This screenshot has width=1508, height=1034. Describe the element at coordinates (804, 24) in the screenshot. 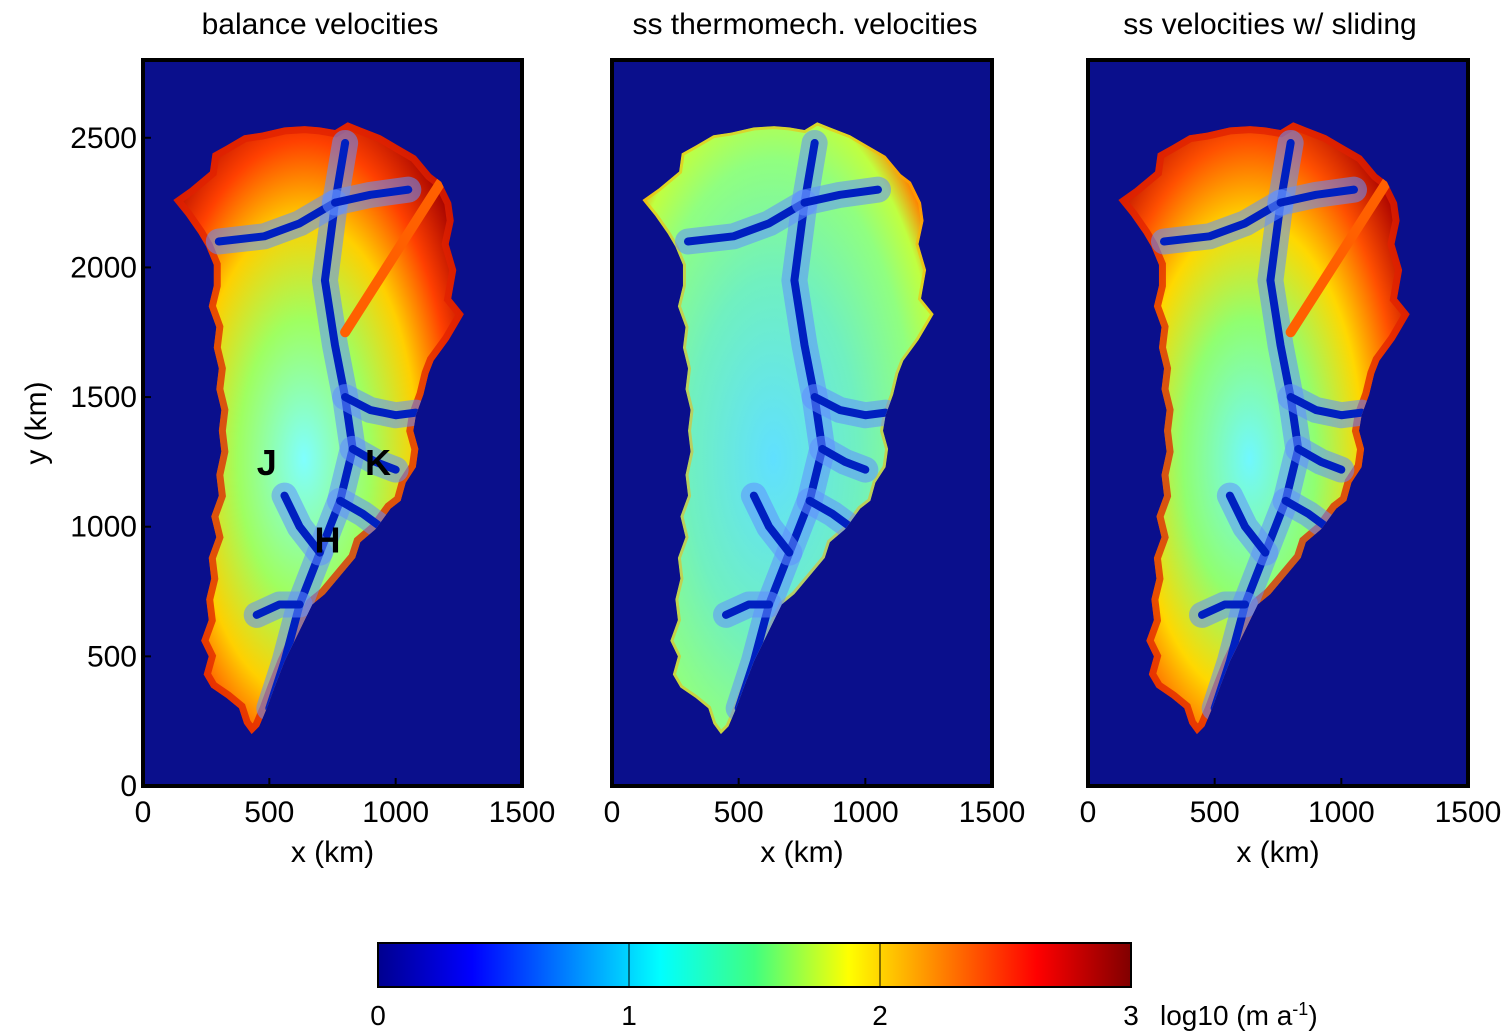

I see `panel-title: ss thermomech. velocities` at that location.